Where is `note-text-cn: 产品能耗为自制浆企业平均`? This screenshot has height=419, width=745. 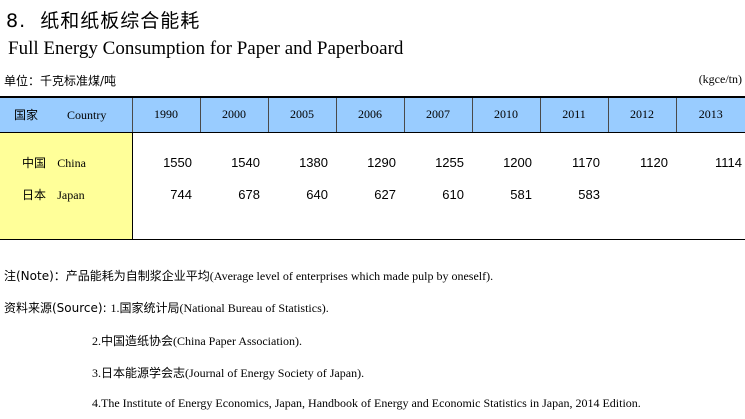 note-text-cn: 产品能耗为自制浆企业平均 is located at coordinates (137, 276).